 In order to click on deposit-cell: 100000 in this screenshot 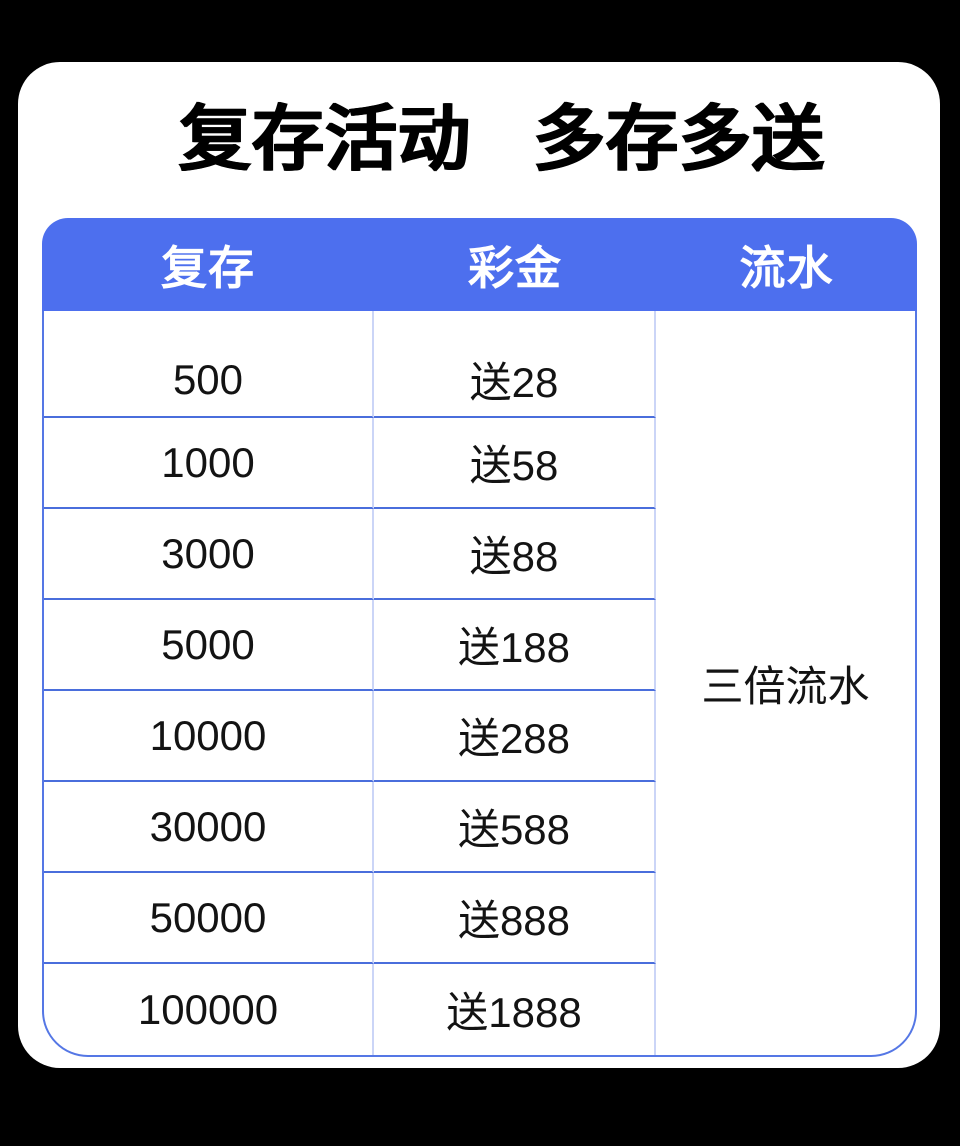, I will do `click(209, 1009)`.